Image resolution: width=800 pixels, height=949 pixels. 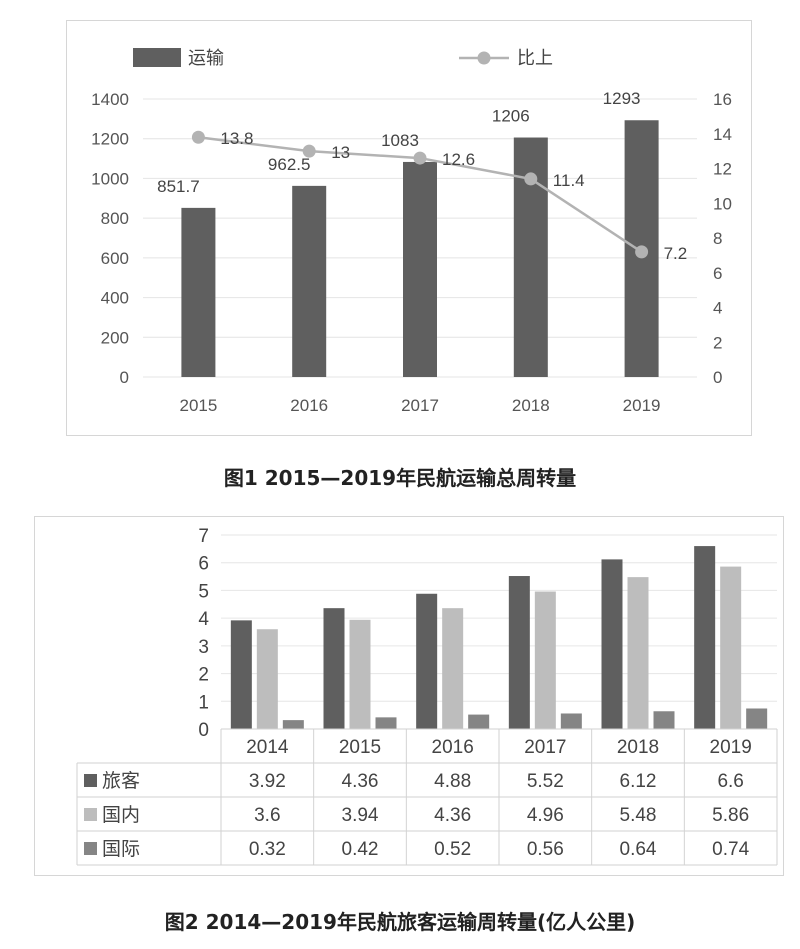 What do you see at coordinates (458, 159) in the screenshot?
I see `line-data-label: 12.6` at bounding box center [458, 159].